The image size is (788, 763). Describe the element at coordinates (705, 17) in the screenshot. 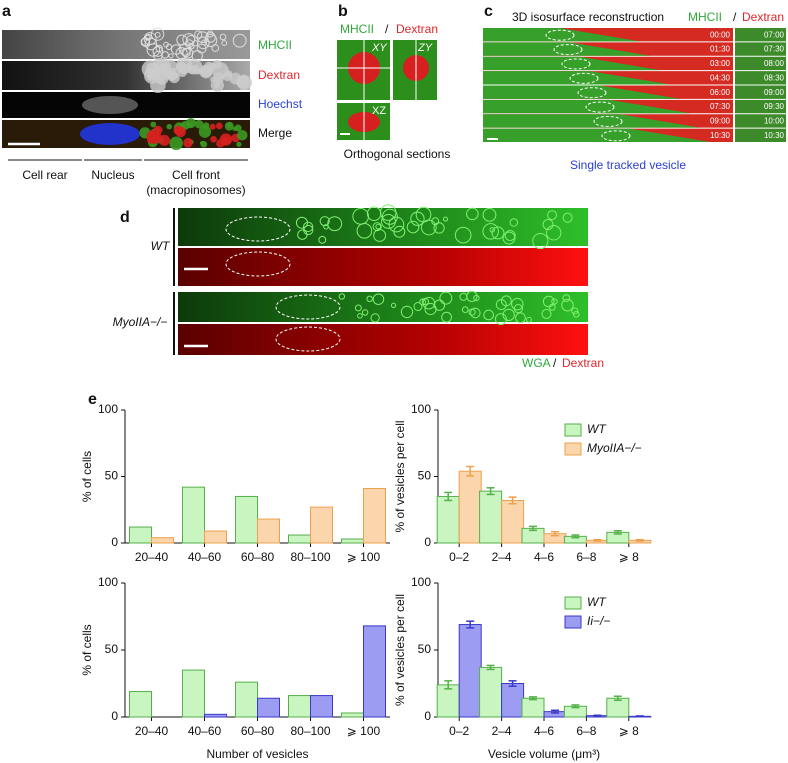

I see `stain-label: MHCII` at that location.